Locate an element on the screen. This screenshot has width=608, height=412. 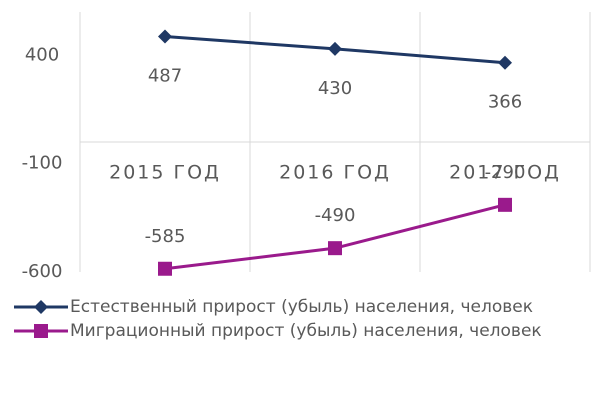
x-tick-label: 2017 ГОД is located at coordinates (505, 173).